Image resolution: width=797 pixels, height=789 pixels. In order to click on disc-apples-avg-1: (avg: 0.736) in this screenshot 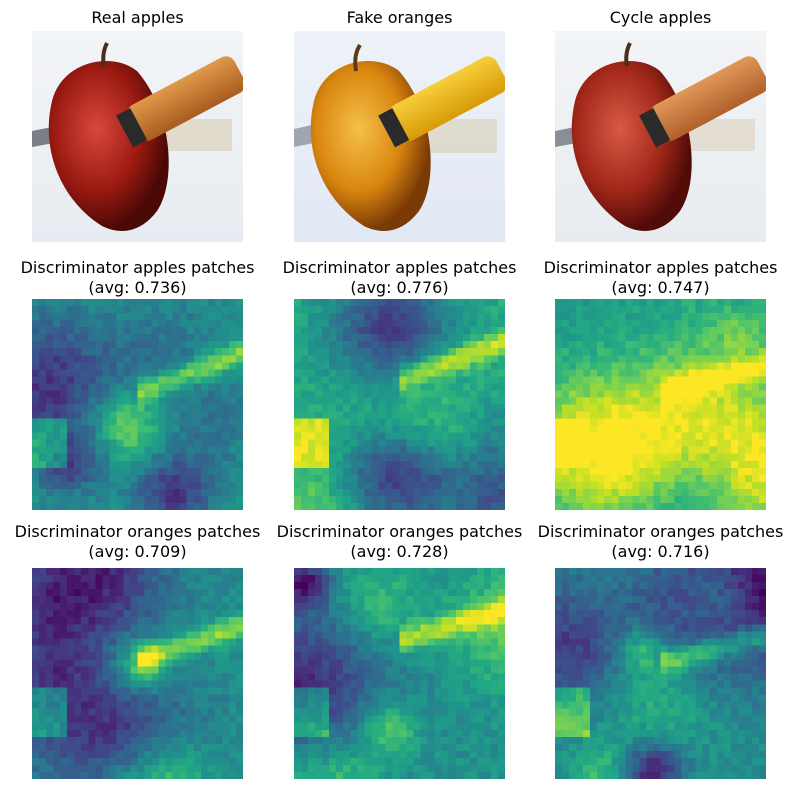, I will do `click(137, 287)`.